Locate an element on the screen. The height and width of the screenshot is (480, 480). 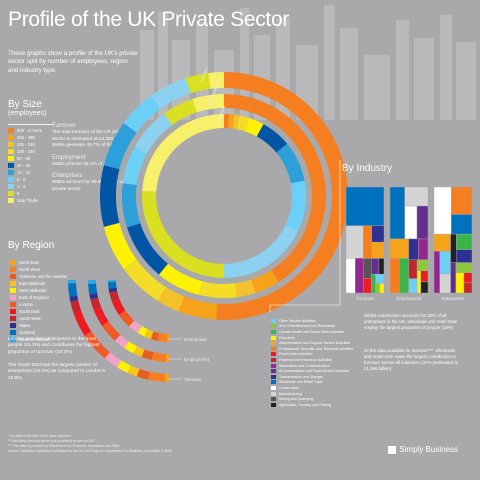
industry-cell-employment-other-service-activities is located at coordinates (413, 286).